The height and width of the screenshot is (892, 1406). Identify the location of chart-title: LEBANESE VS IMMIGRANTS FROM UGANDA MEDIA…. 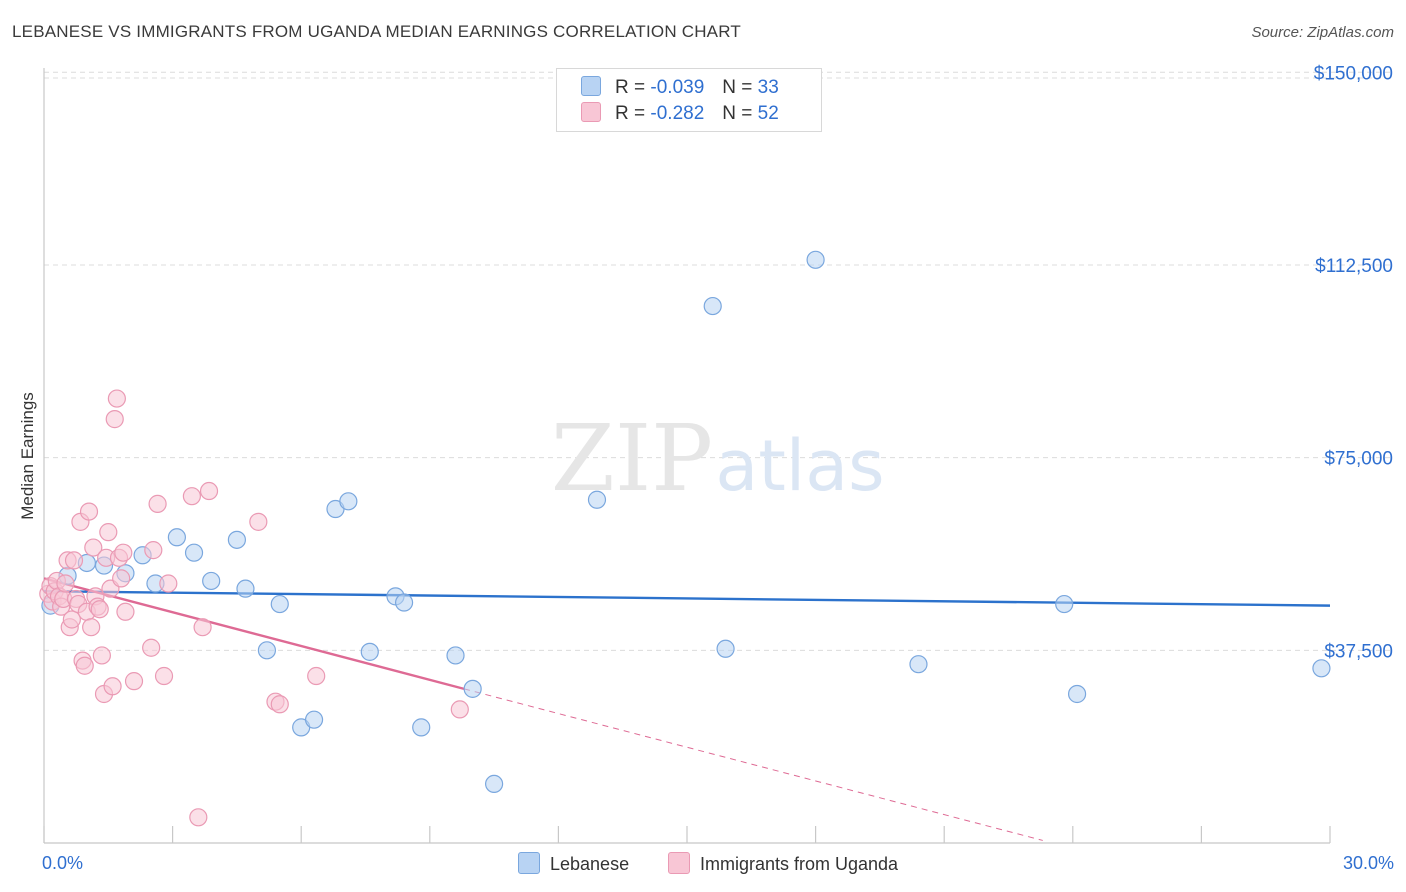
(376, 31).